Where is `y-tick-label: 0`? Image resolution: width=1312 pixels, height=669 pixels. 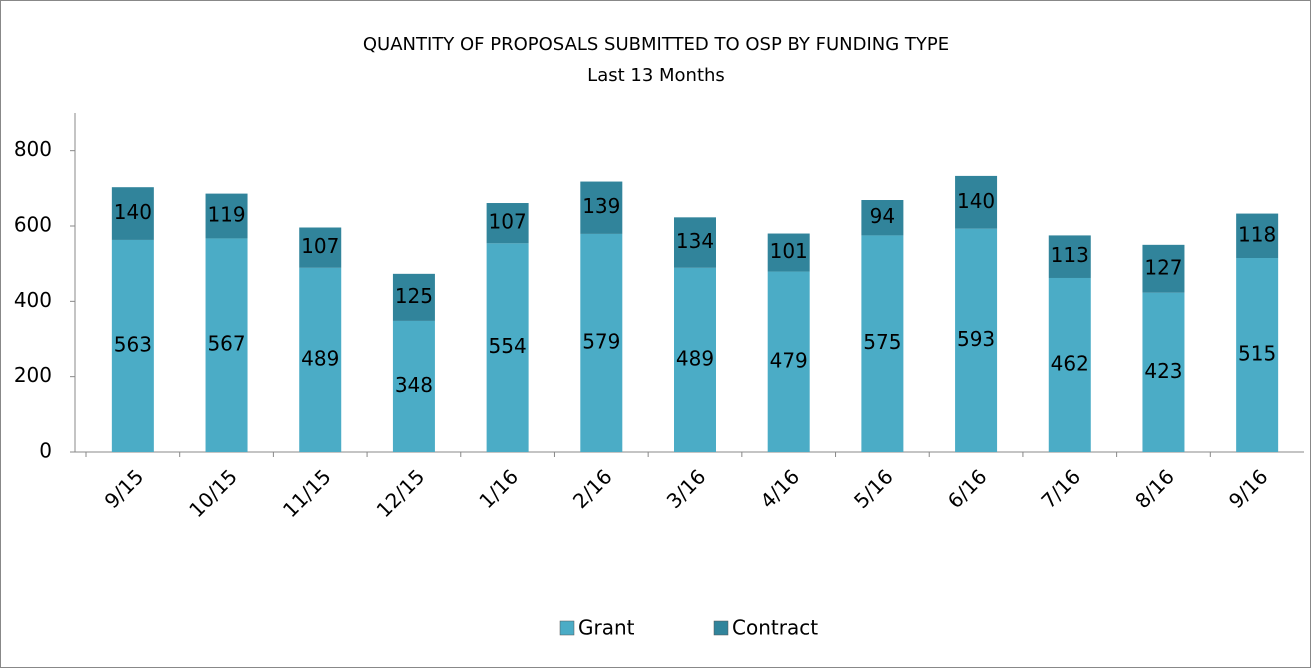 y-tick-label: 0 is located at coordinates (45, 451).